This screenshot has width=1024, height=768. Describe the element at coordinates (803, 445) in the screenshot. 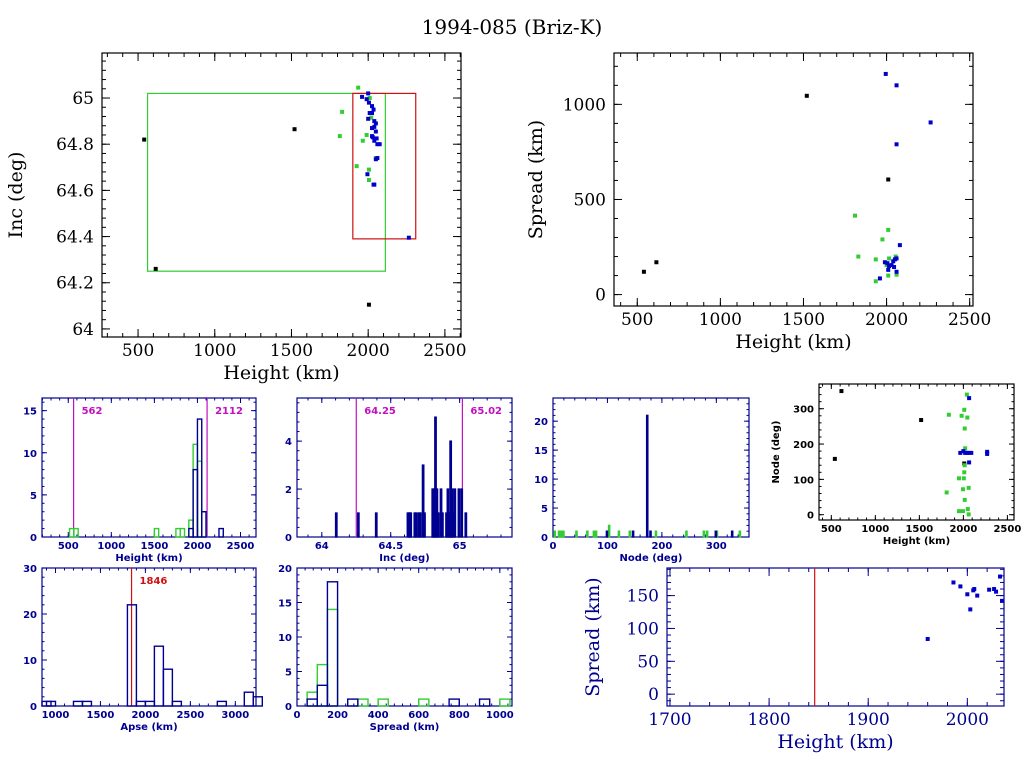

I see `y-tick-label: 200` at that location.